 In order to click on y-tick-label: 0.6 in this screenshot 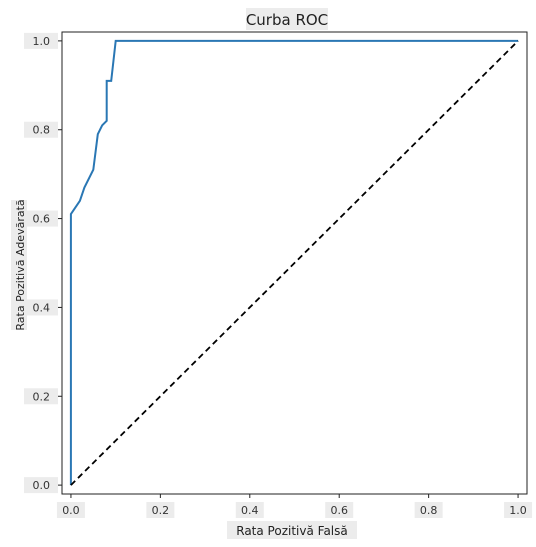, I will do `click(42, 219)`.